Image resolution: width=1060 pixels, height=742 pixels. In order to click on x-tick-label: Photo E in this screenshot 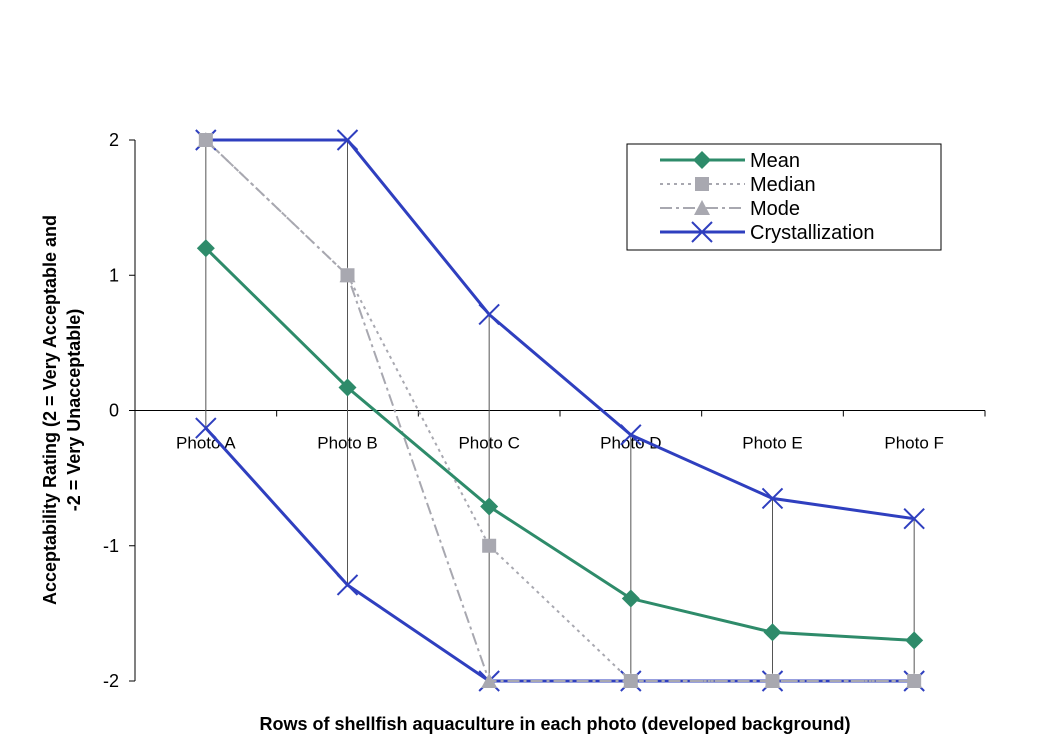, I will do `click(772, 443)`.